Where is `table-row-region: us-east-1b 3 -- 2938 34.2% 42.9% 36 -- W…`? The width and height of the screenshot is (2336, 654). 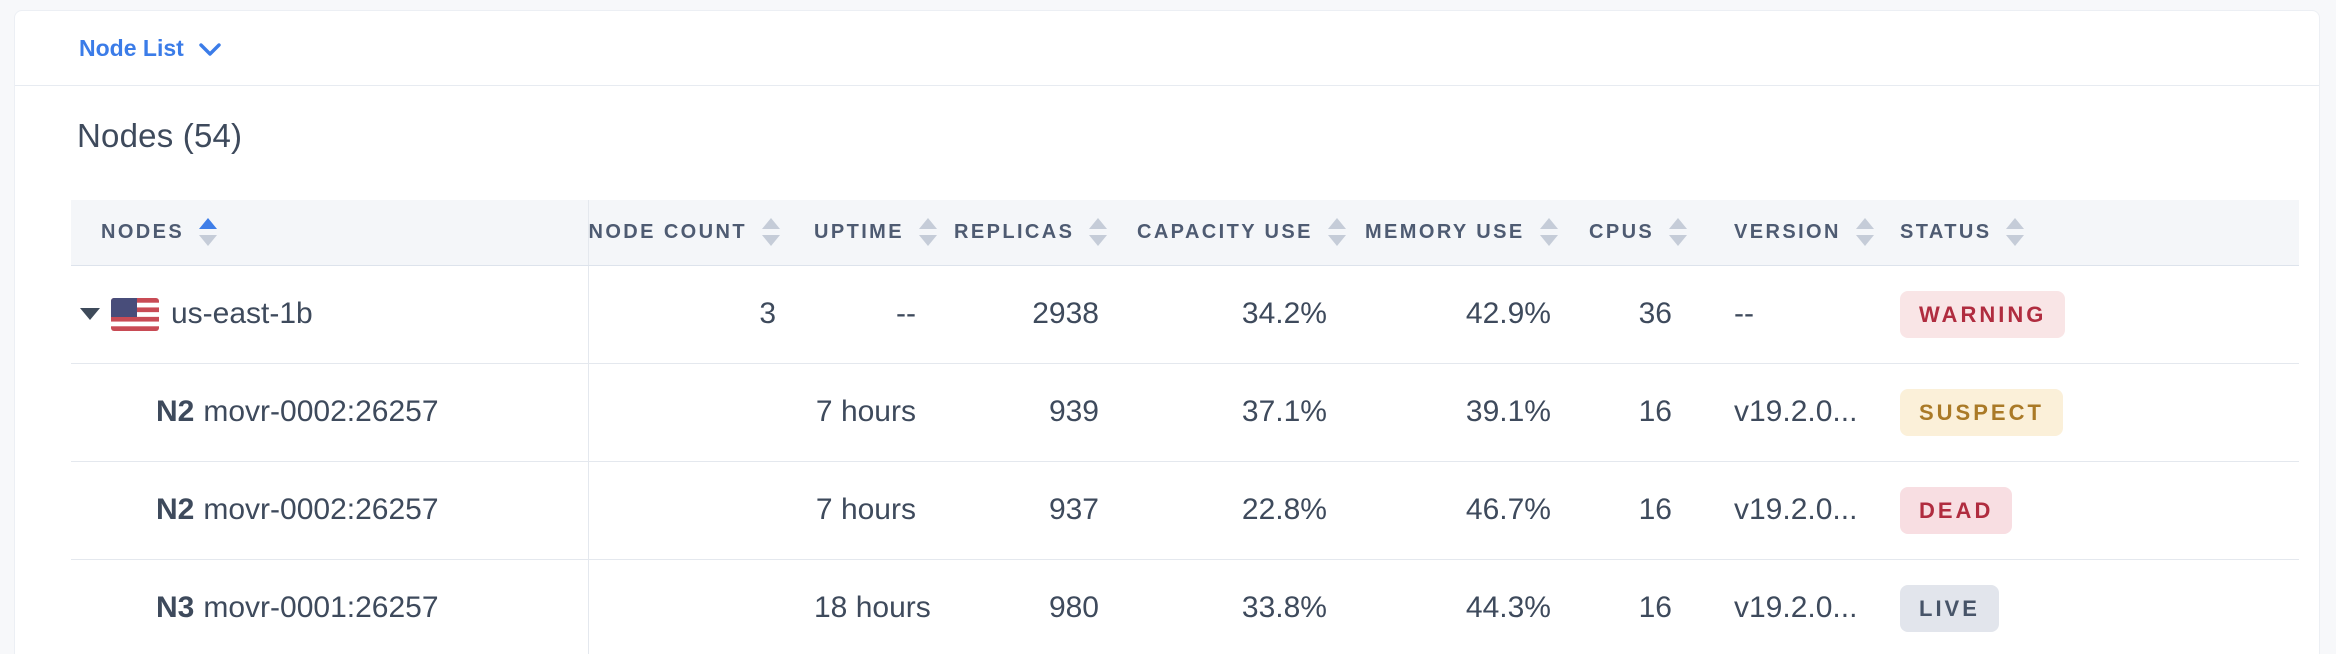
table-row-region: us-east-1b 3 -- 2938 34.2% 42.9% 36 -- W… is located at coordinates (1185, 314).